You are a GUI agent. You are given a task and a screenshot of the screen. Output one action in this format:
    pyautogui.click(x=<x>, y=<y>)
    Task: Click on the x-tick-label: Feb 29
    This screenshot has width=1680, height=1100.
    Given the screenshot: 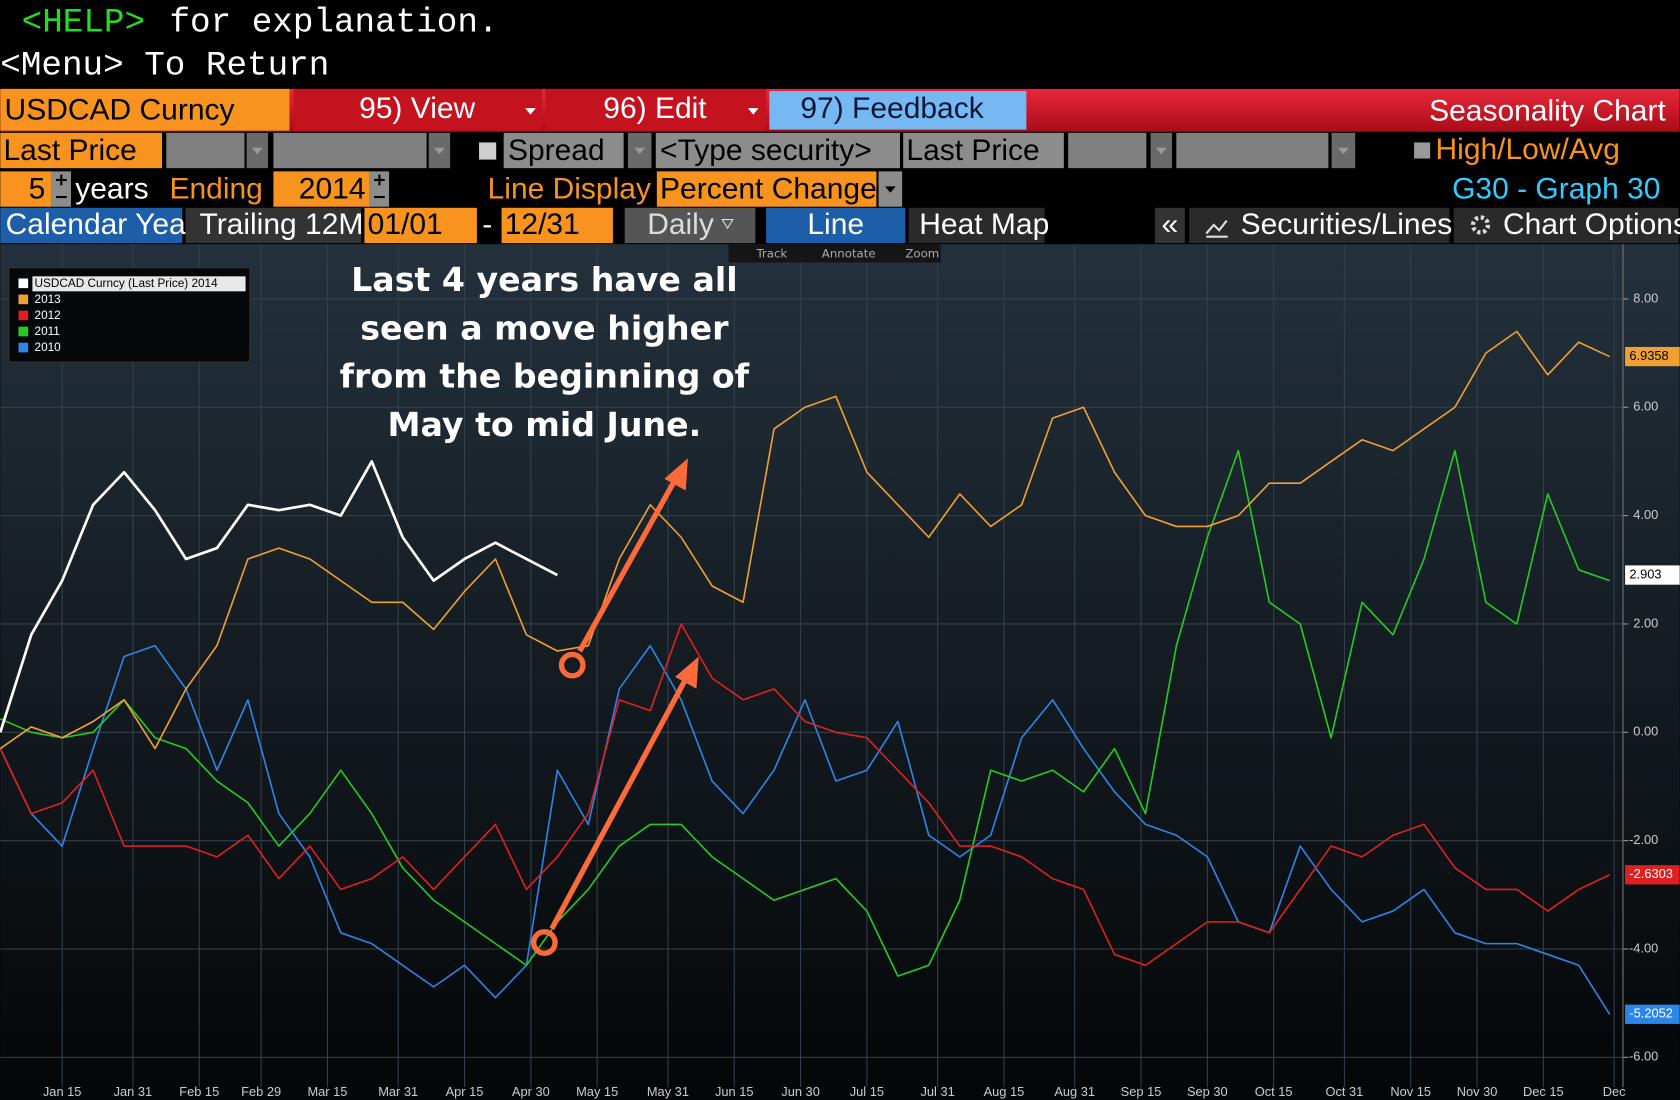 What is the action you would take?
    pyautogui.click(x=261, y=1091)
    